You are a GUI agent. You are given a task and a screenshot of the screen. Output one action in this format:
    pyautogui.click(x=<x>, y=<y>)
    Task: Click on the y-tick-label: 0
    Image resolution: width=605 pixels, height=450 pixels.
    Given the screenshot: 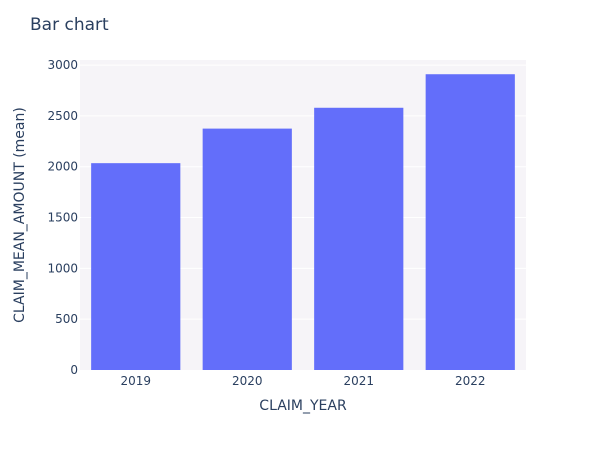 What is the action you would take?
    pyautogui.click(x=74, y=370)
    